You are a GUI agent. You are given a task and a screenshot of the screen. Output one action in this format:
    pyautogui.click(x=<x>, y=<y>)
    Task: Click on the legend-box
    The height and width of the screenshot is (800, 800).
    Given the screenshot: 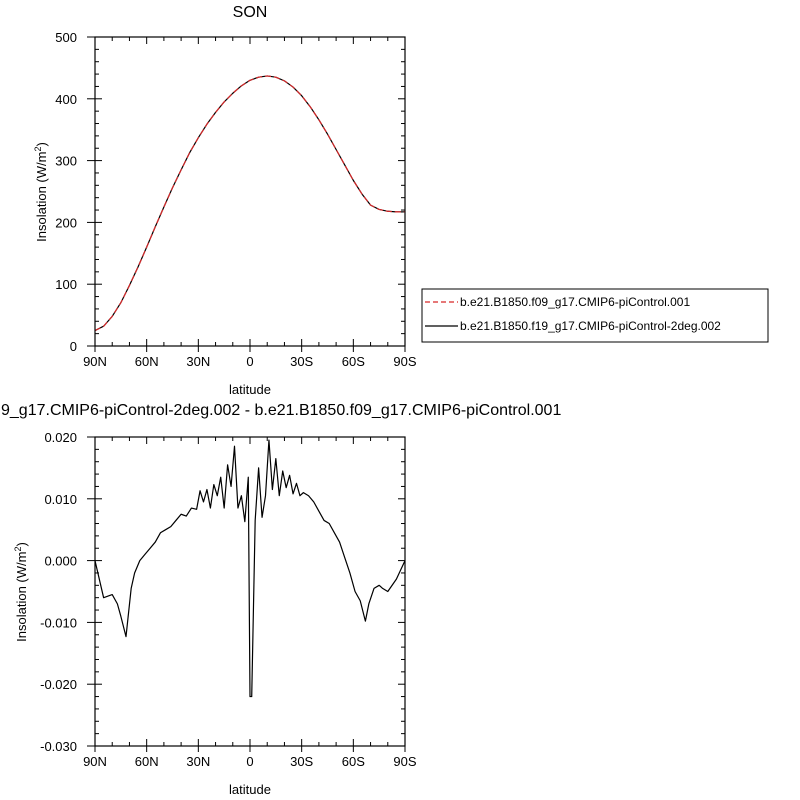 What is the action you would take?
    pyautogui.click(x=595, y=315)
    